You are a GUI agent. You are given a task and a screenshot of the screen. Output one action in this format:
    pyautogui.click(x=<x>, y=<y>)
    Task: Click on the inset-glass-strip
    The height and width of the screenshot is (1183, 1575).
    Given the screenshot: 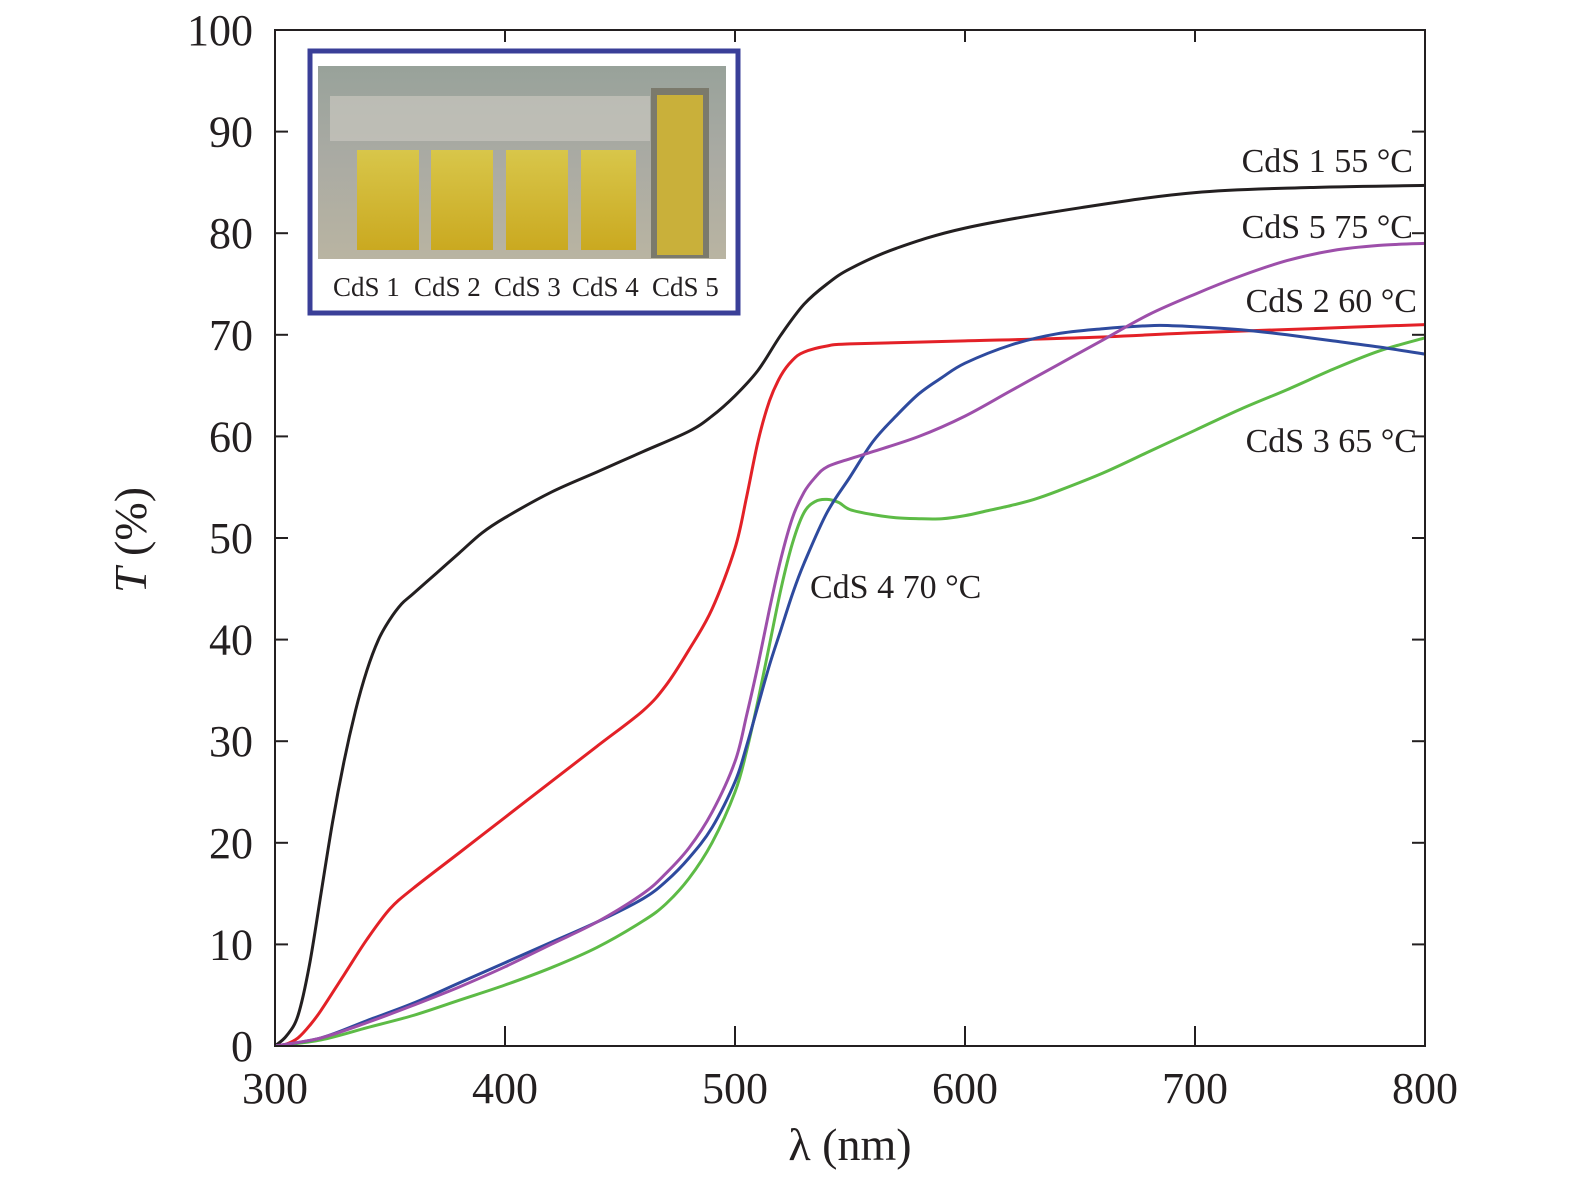 What is the action you would take?
    pyautogui.click(x=490, y=118)
    